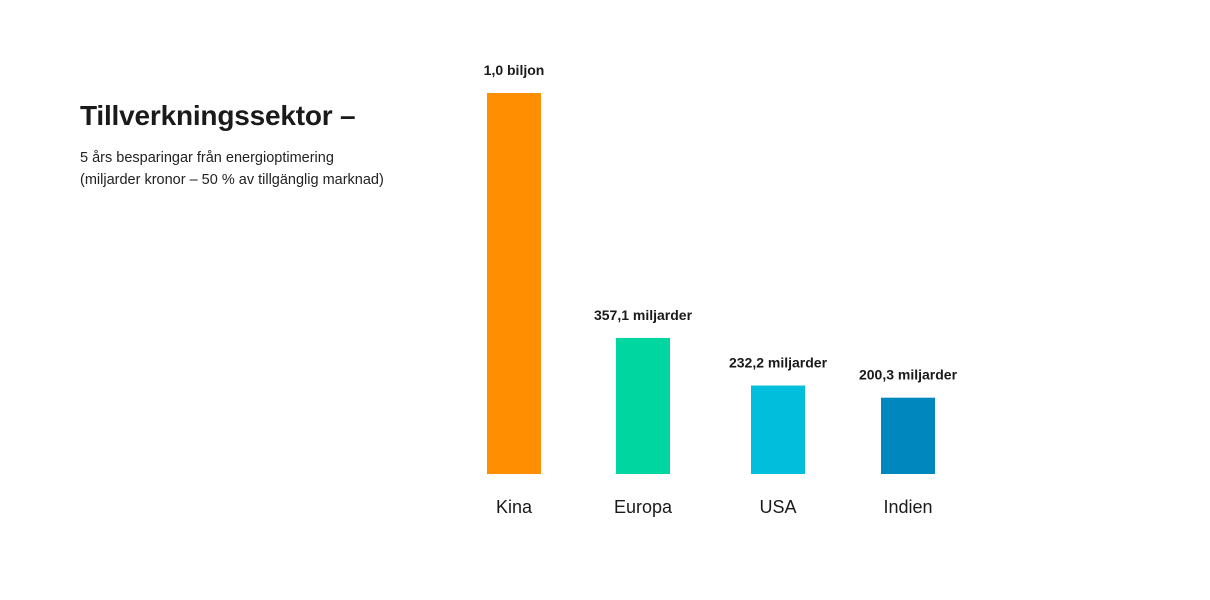 This screenshot has height=600, width=1210. Describe the element at coordinates (643, 315) in the screenshot. I see `value-label-europa: 357,1 miljarder` at that location.